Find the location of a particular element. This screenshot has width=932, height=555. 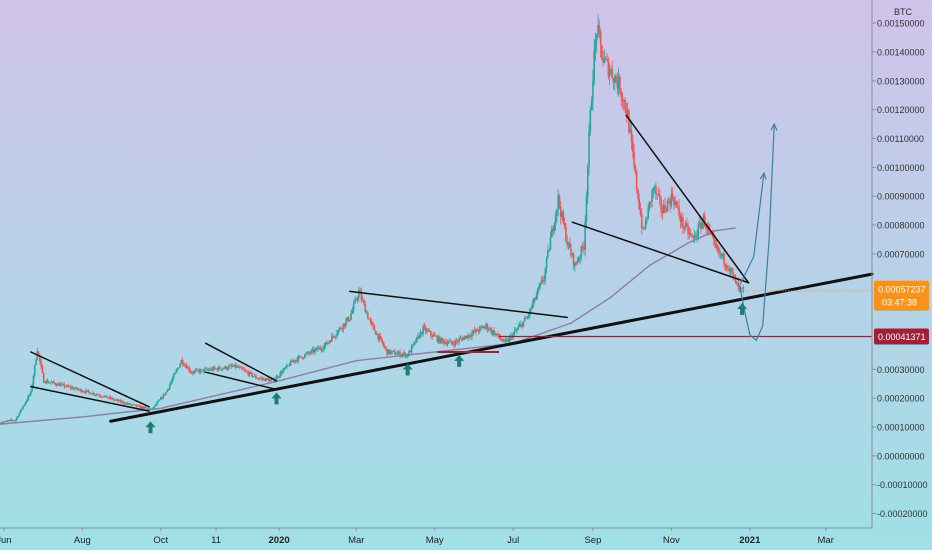

x-tick-label: 2020 is located at coordinates (279, 540).